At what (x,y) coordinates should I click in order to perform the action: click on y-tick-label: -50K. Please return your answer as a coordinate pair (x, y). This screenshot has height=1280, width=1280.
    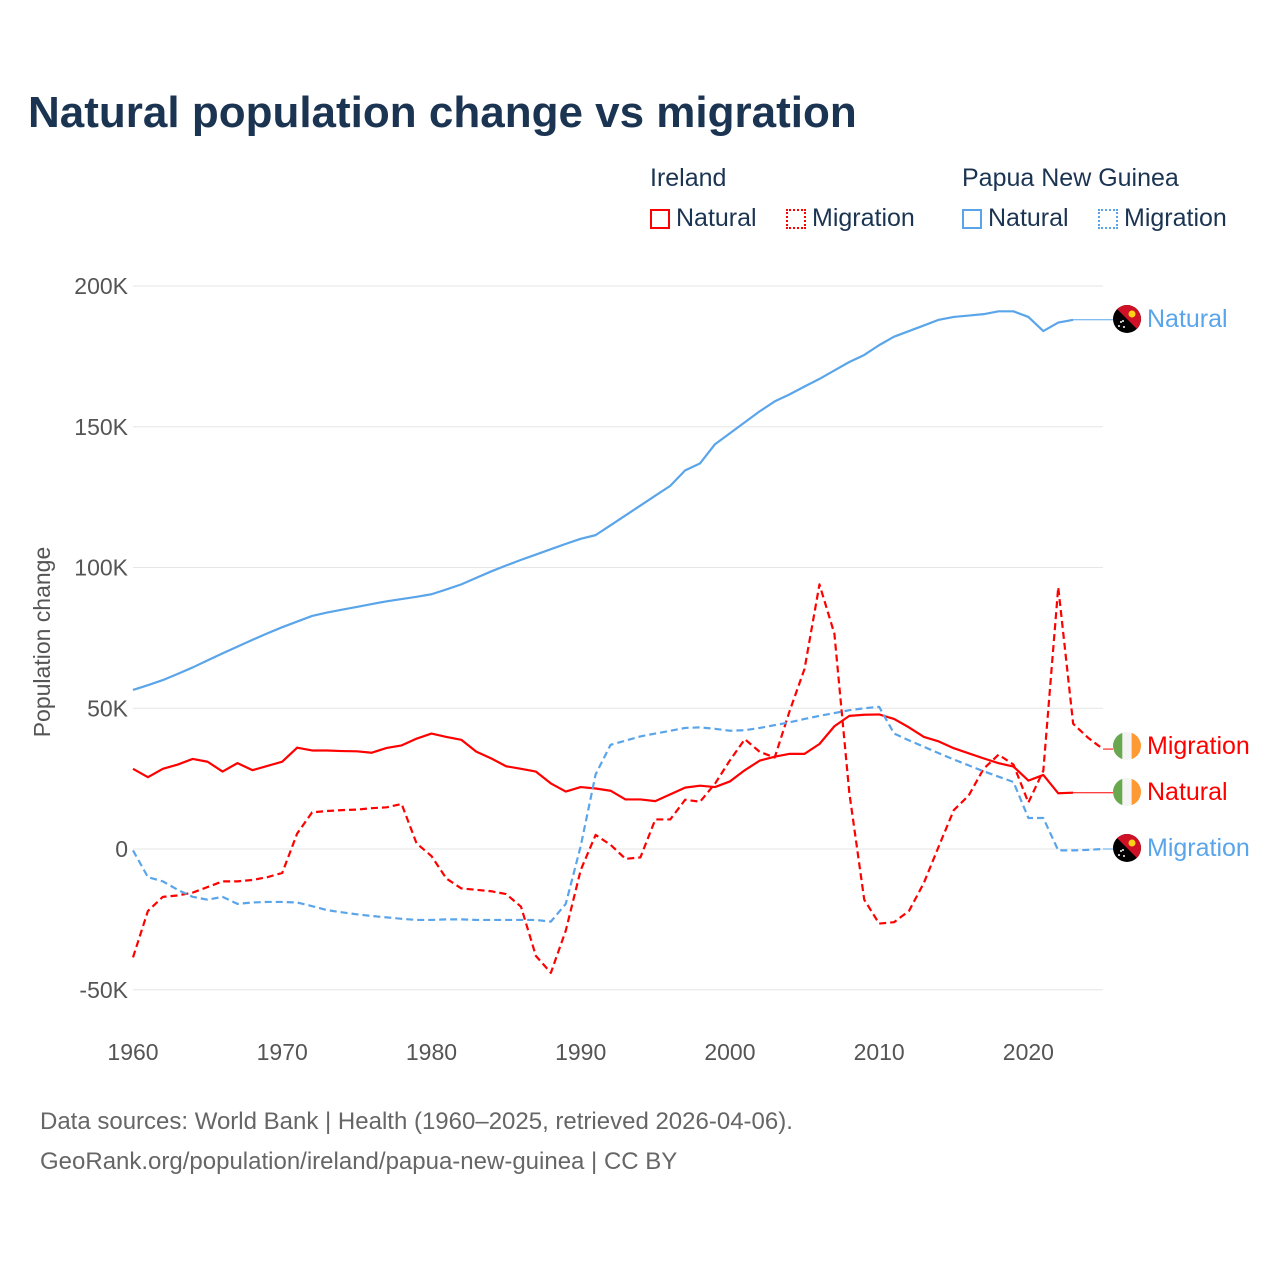
    Looking at the image, I should click on (103, 990).